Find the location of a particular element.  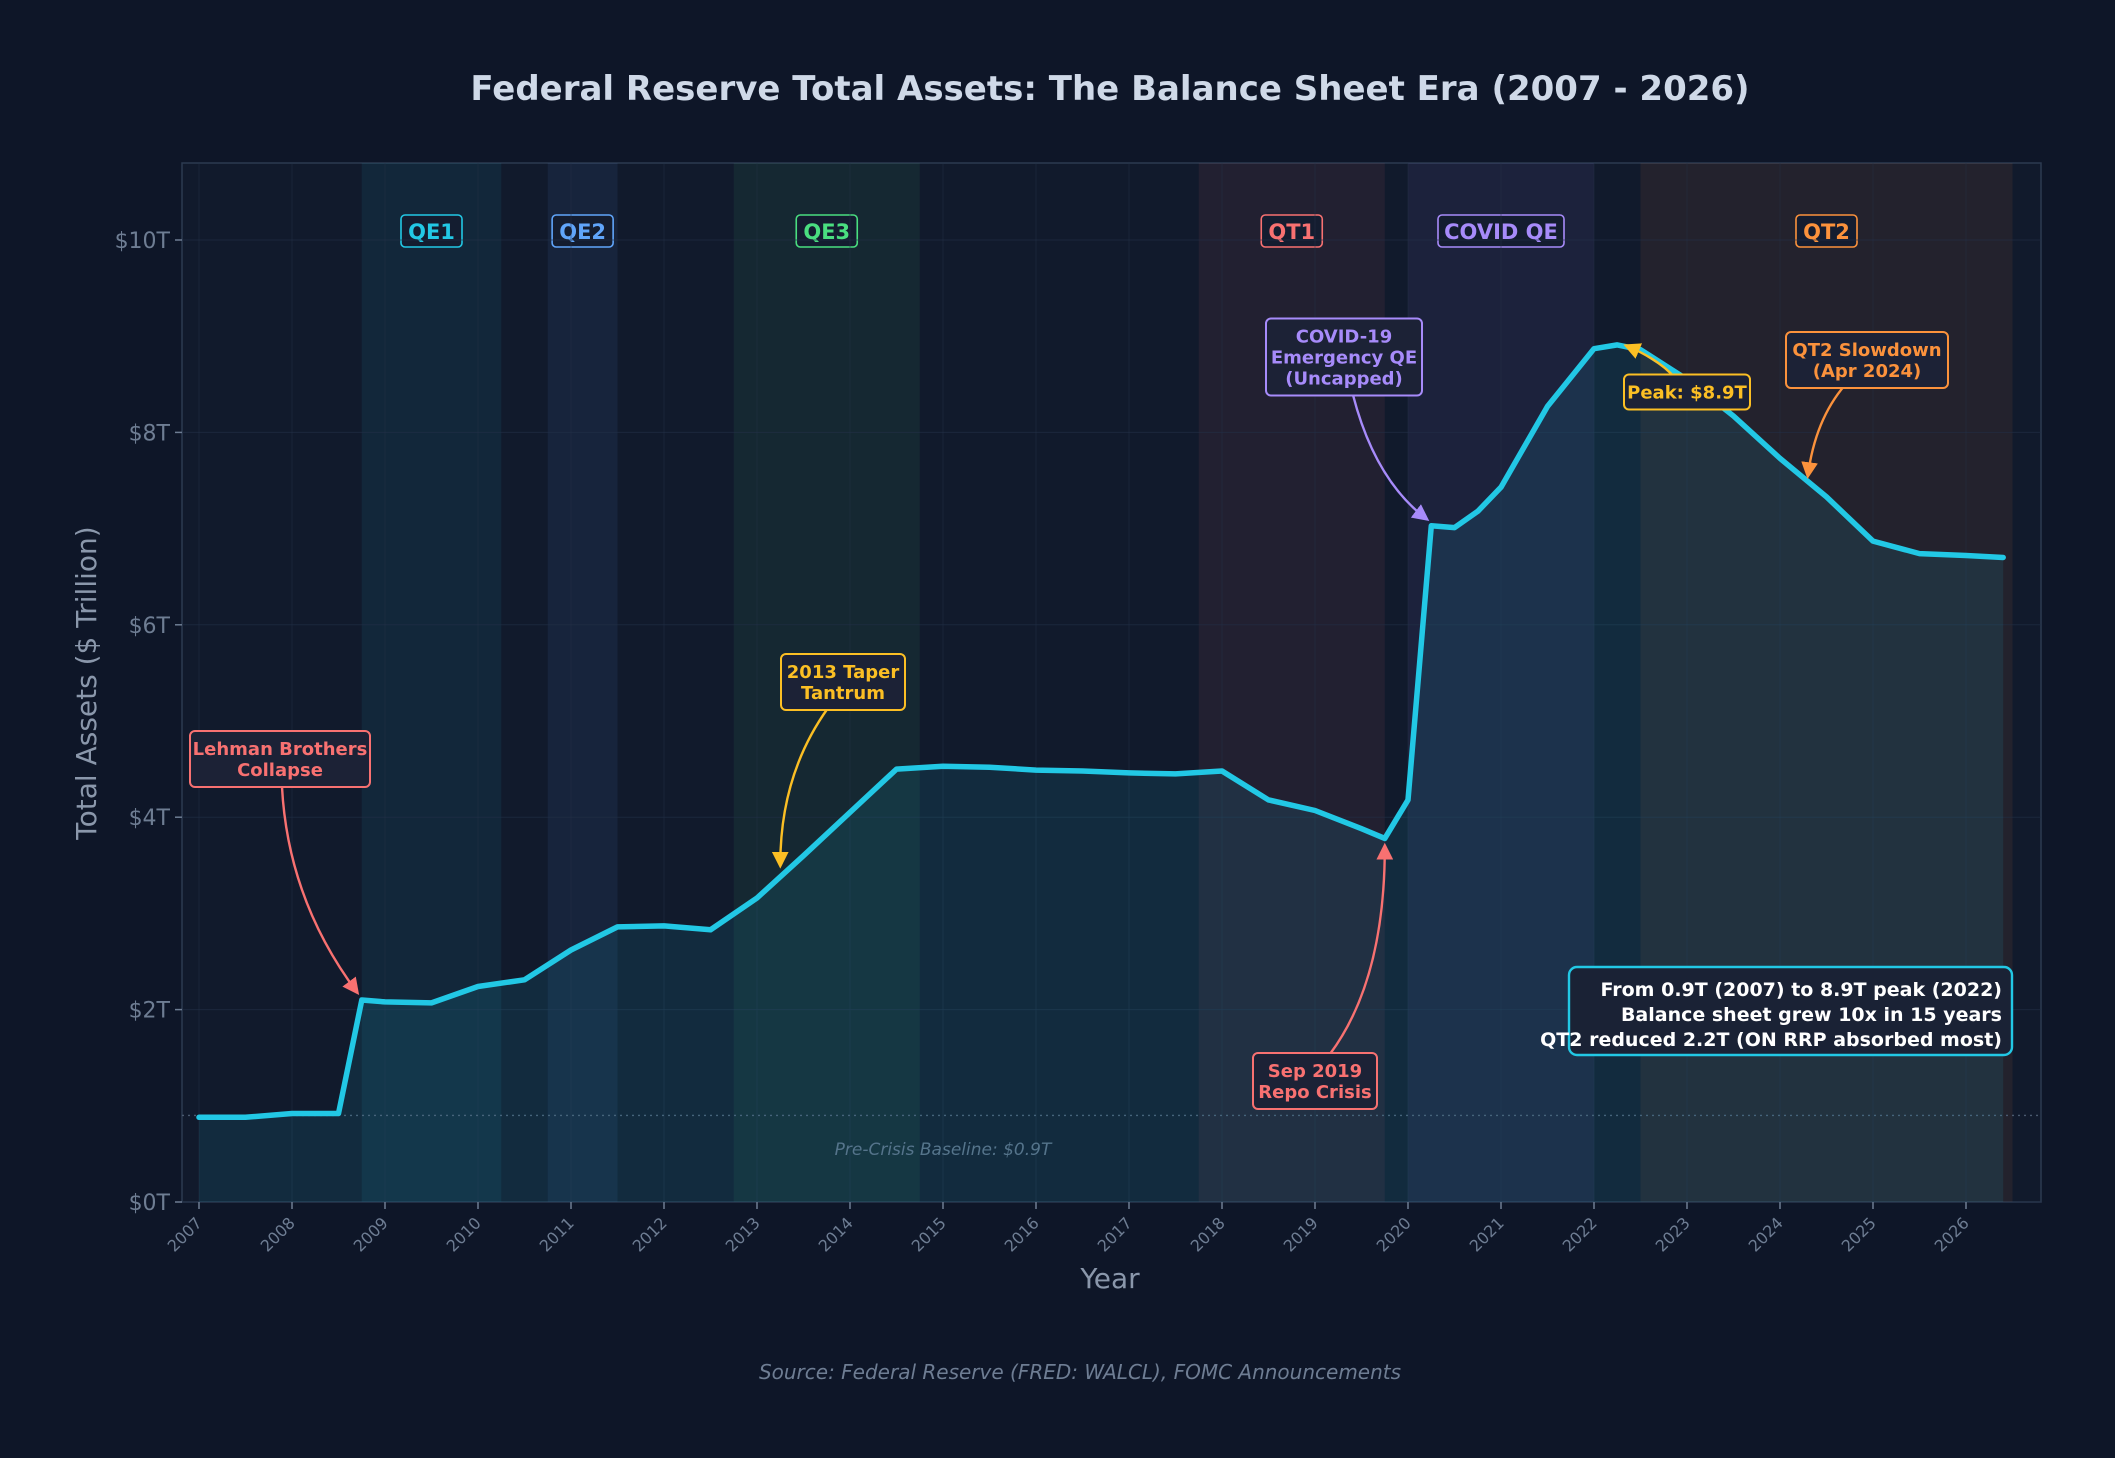

annotation-text-peak-0: Peak: $8.9T is located at coordinates (1687, 393).